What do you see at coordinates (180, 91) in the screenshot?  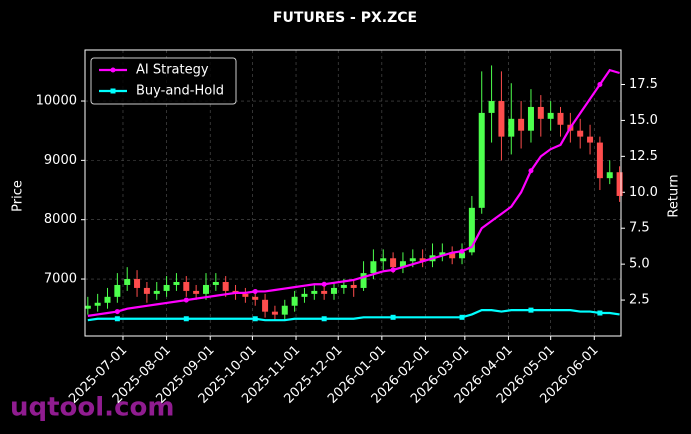 I see `legend-label: Buy-and-Hold` at bounding box center [180, 91].